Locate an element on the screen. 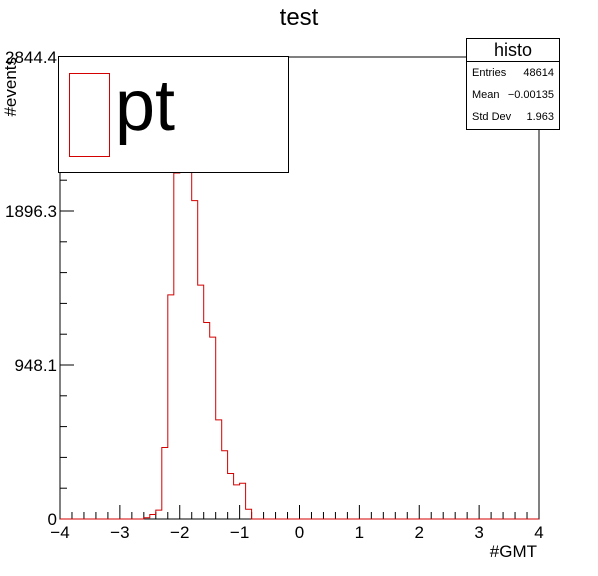 This screenshot has width=598, height=576. stats-value: 1.963 is located at coordinates (540, 117).